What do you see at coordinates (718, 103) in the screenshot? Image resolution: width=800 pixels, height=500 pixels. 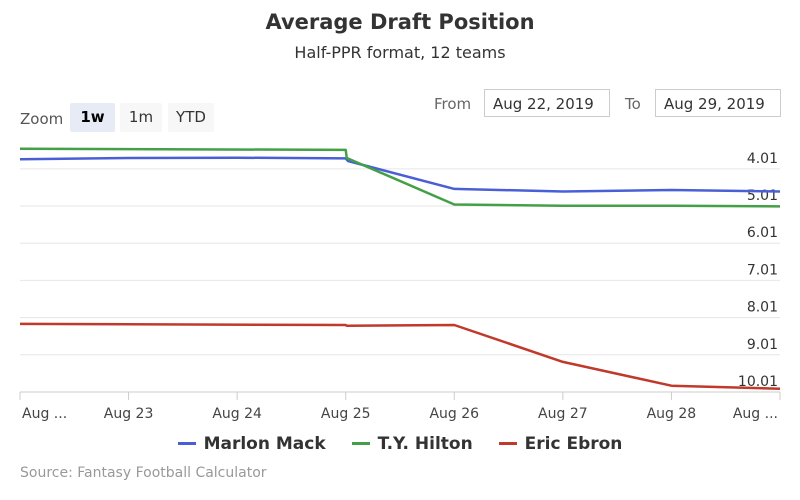 I see `range-to-input: Aug 29, 2019` at bounding box center [718, 103].